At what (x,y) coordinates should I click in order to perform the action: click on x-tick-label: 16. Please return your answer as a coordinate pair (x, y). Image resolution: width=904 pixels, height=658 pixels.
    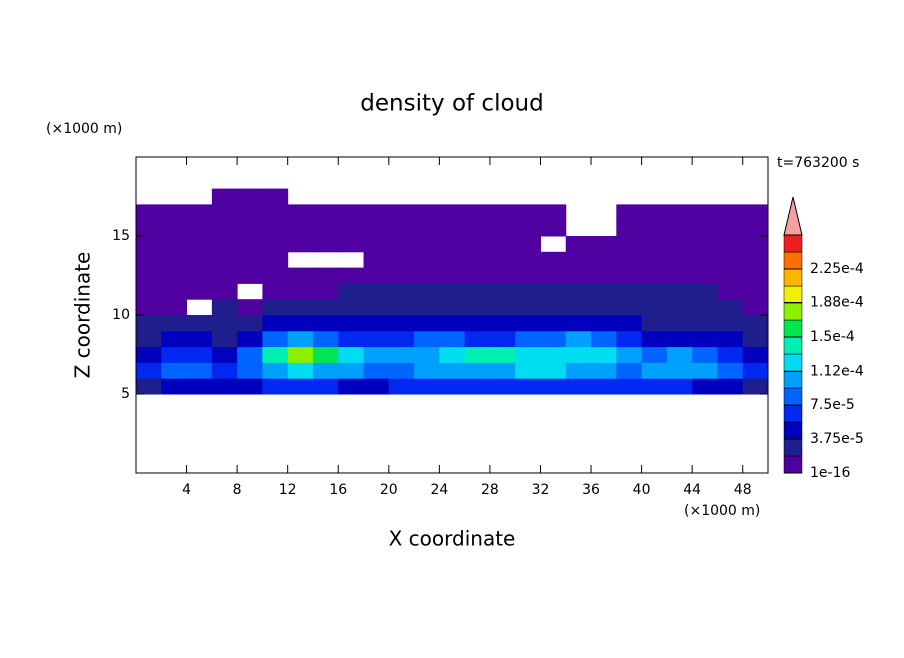
    Looking at the image, I should click on (338, 490).